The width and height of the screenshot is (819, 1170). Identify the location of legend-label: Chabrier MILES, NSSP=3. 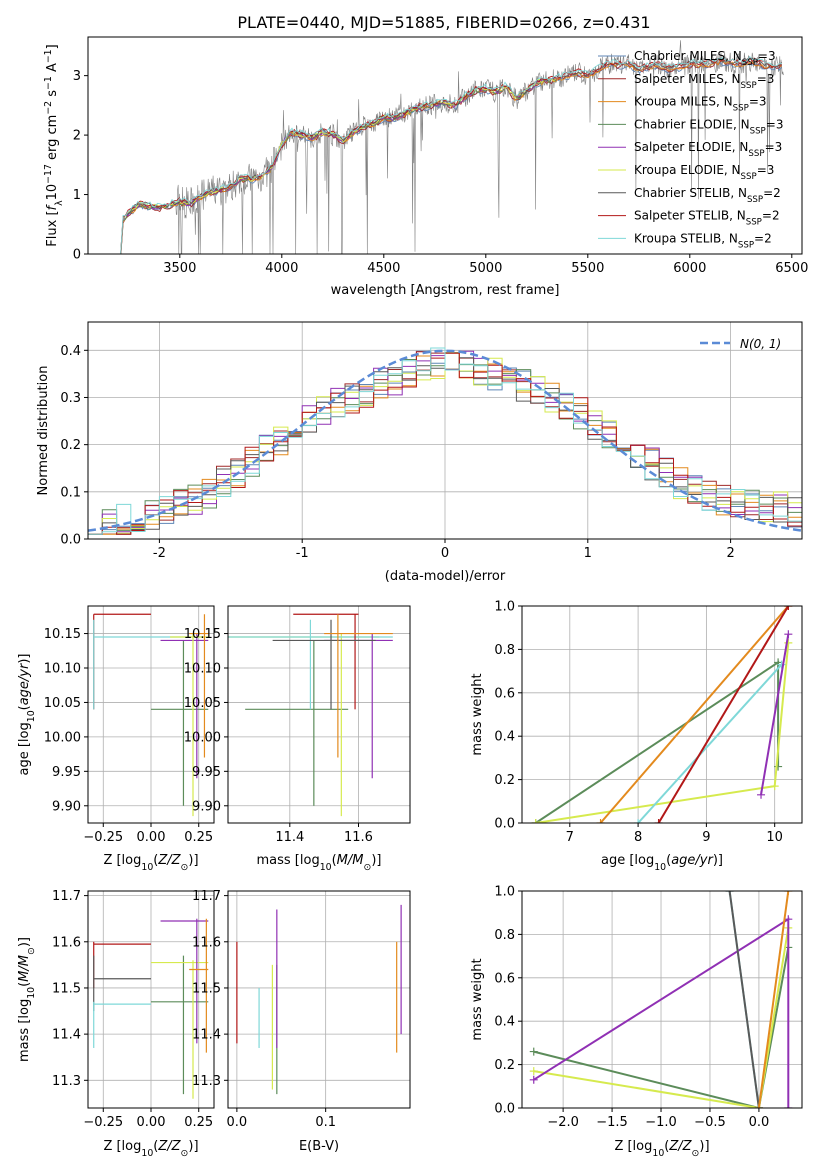
(705, 58).